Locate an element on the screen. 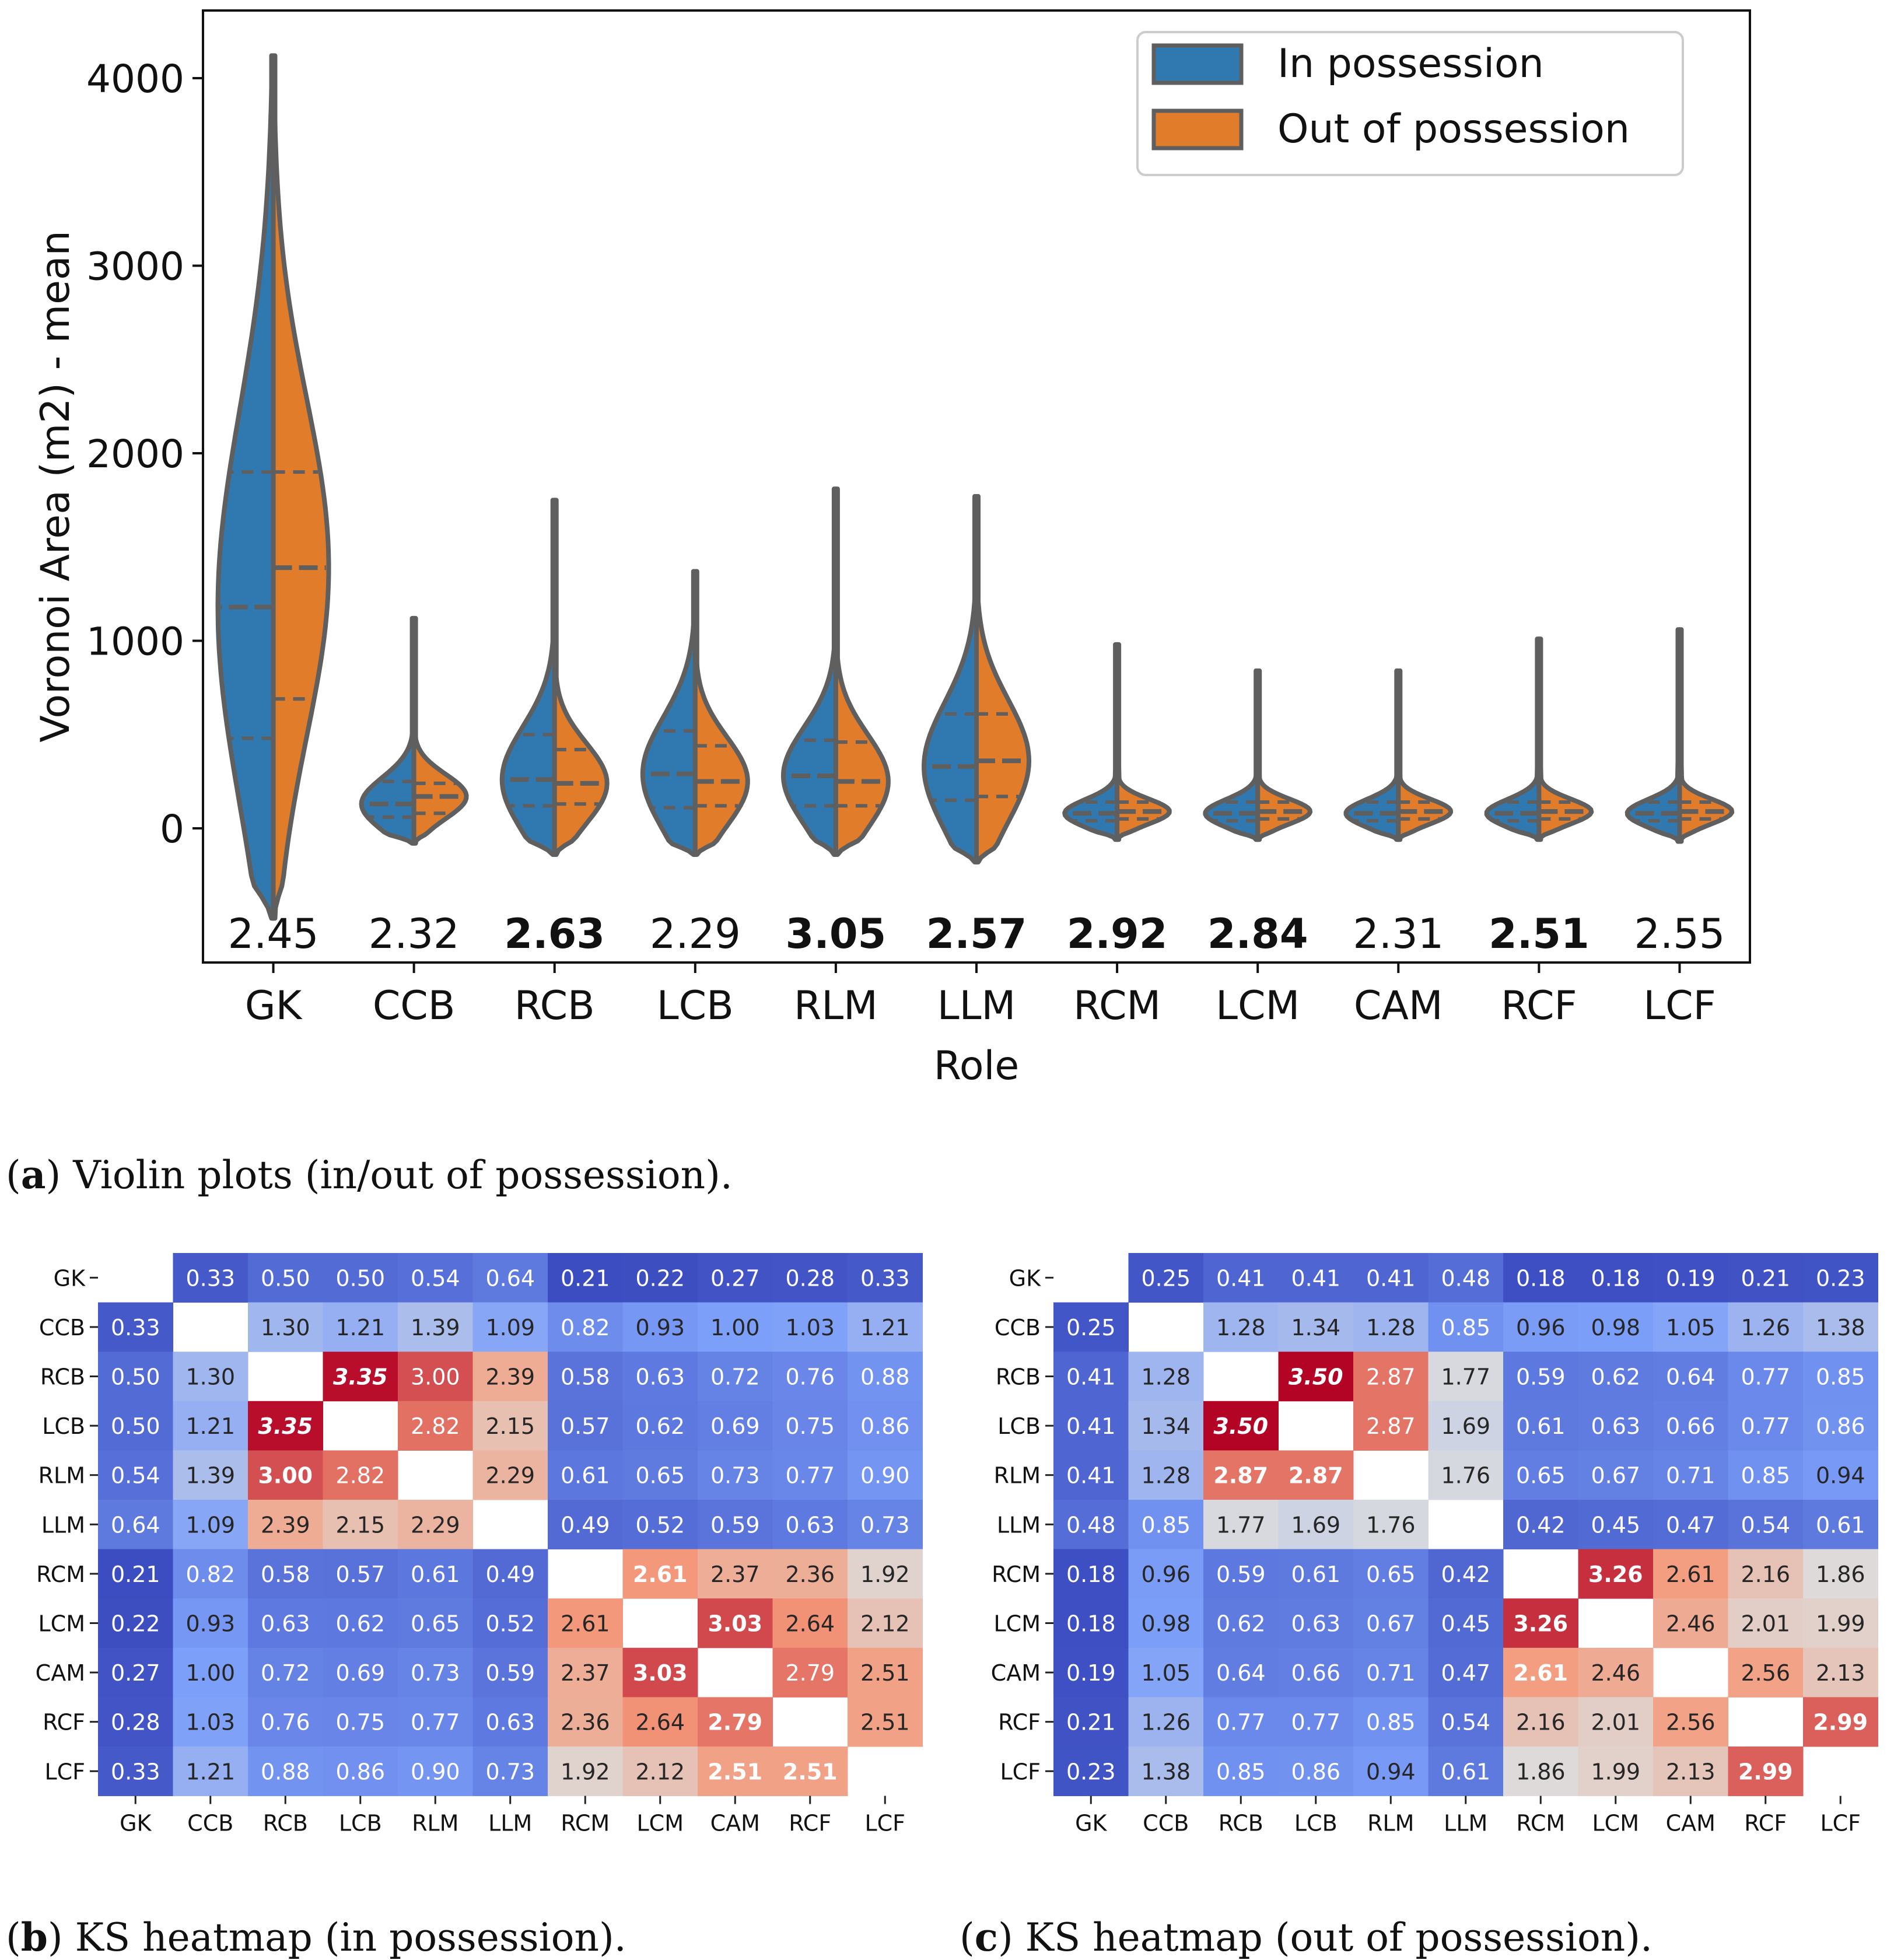 Image resolution: width=1887 pixels, height=1960 pixels. heat-col-label-b-GK: GK is located at coordinates (136, 1824).